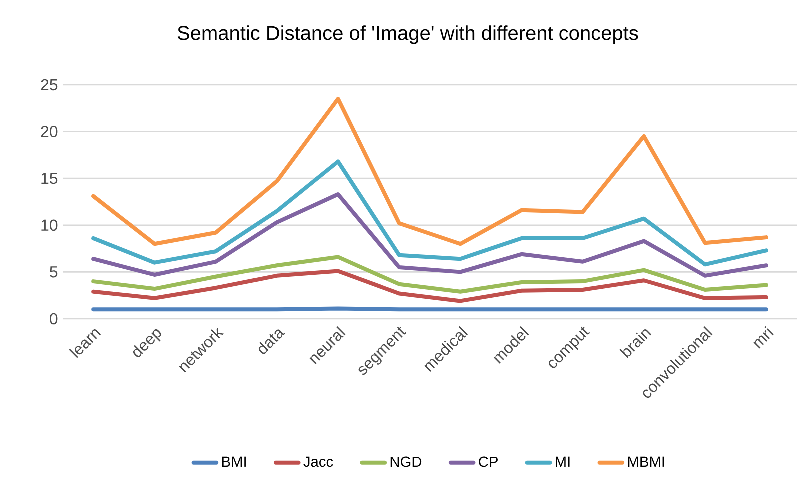 The height and width of the screenshot is (495, 810). What do you see at coordinates (50, 178) in the screenshot?
I see `y-tick-label: 15` at bounding box center [50, 178].